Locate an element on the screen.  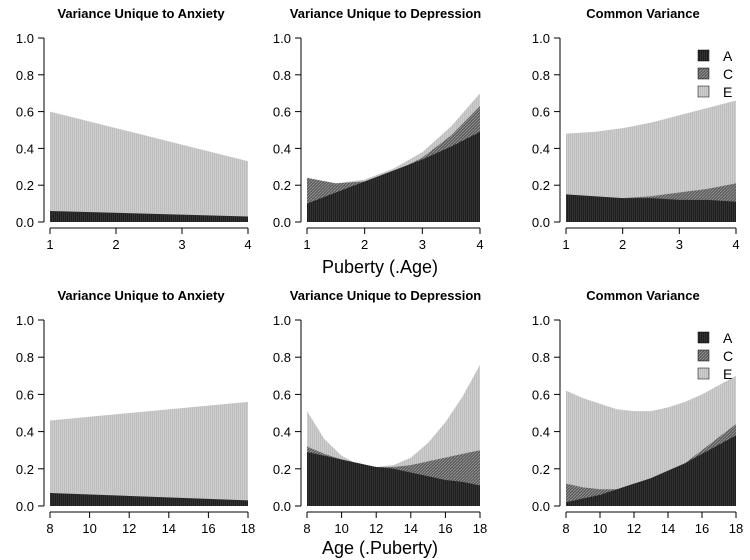
panel-puberty-common: Common Variance 0.0 0.2 0.4 0.6 0.8 1.0 1 2 3 4 ACE is located at coordinates (636, 129).